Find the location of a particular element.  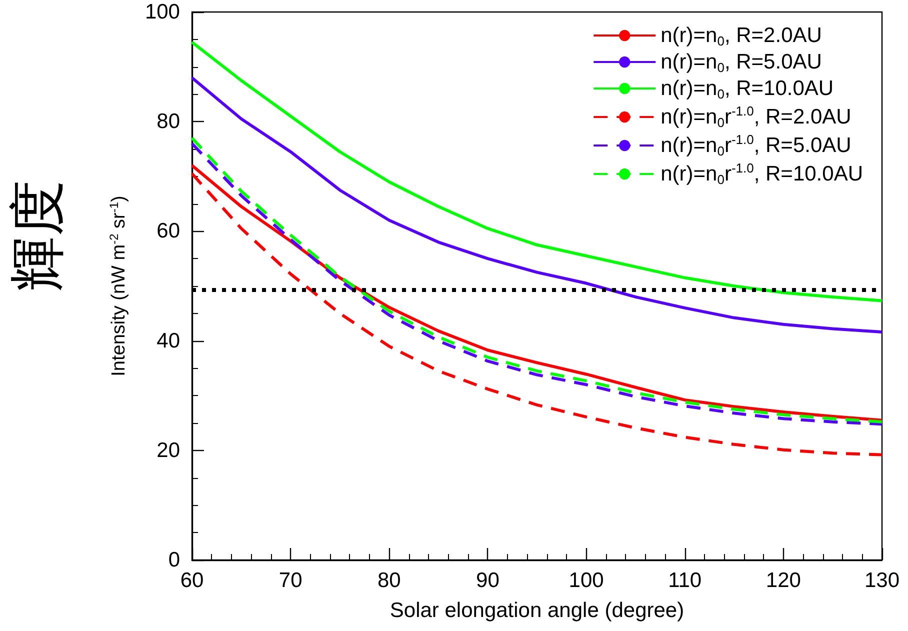

text: 輝度 is located at coordinates (38, 236).